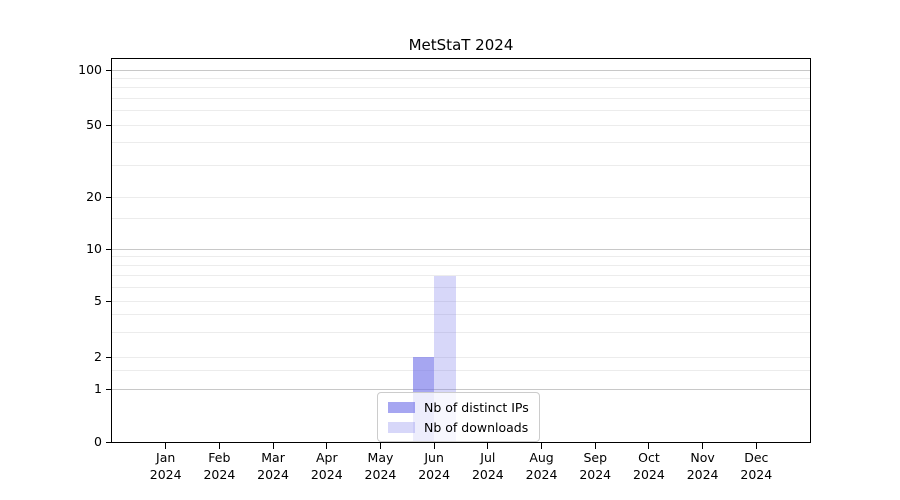  What do you see at coordinates (273, 466) in the screenshot?
I see `x-tick-label: Mar 2024` at bounding box center [273, 466].